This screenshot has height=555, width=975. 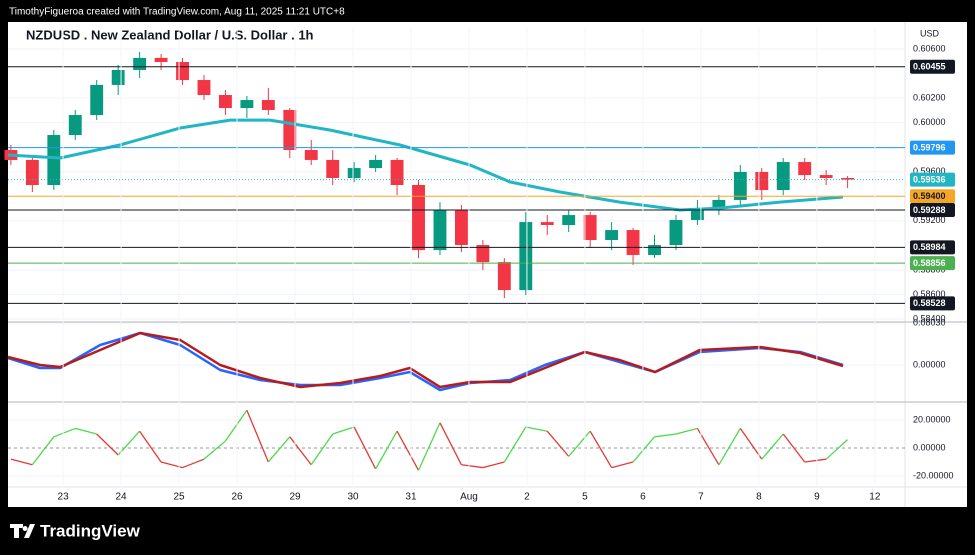 I want to click on x-tick-label: 12, so click(x=875, y=497).